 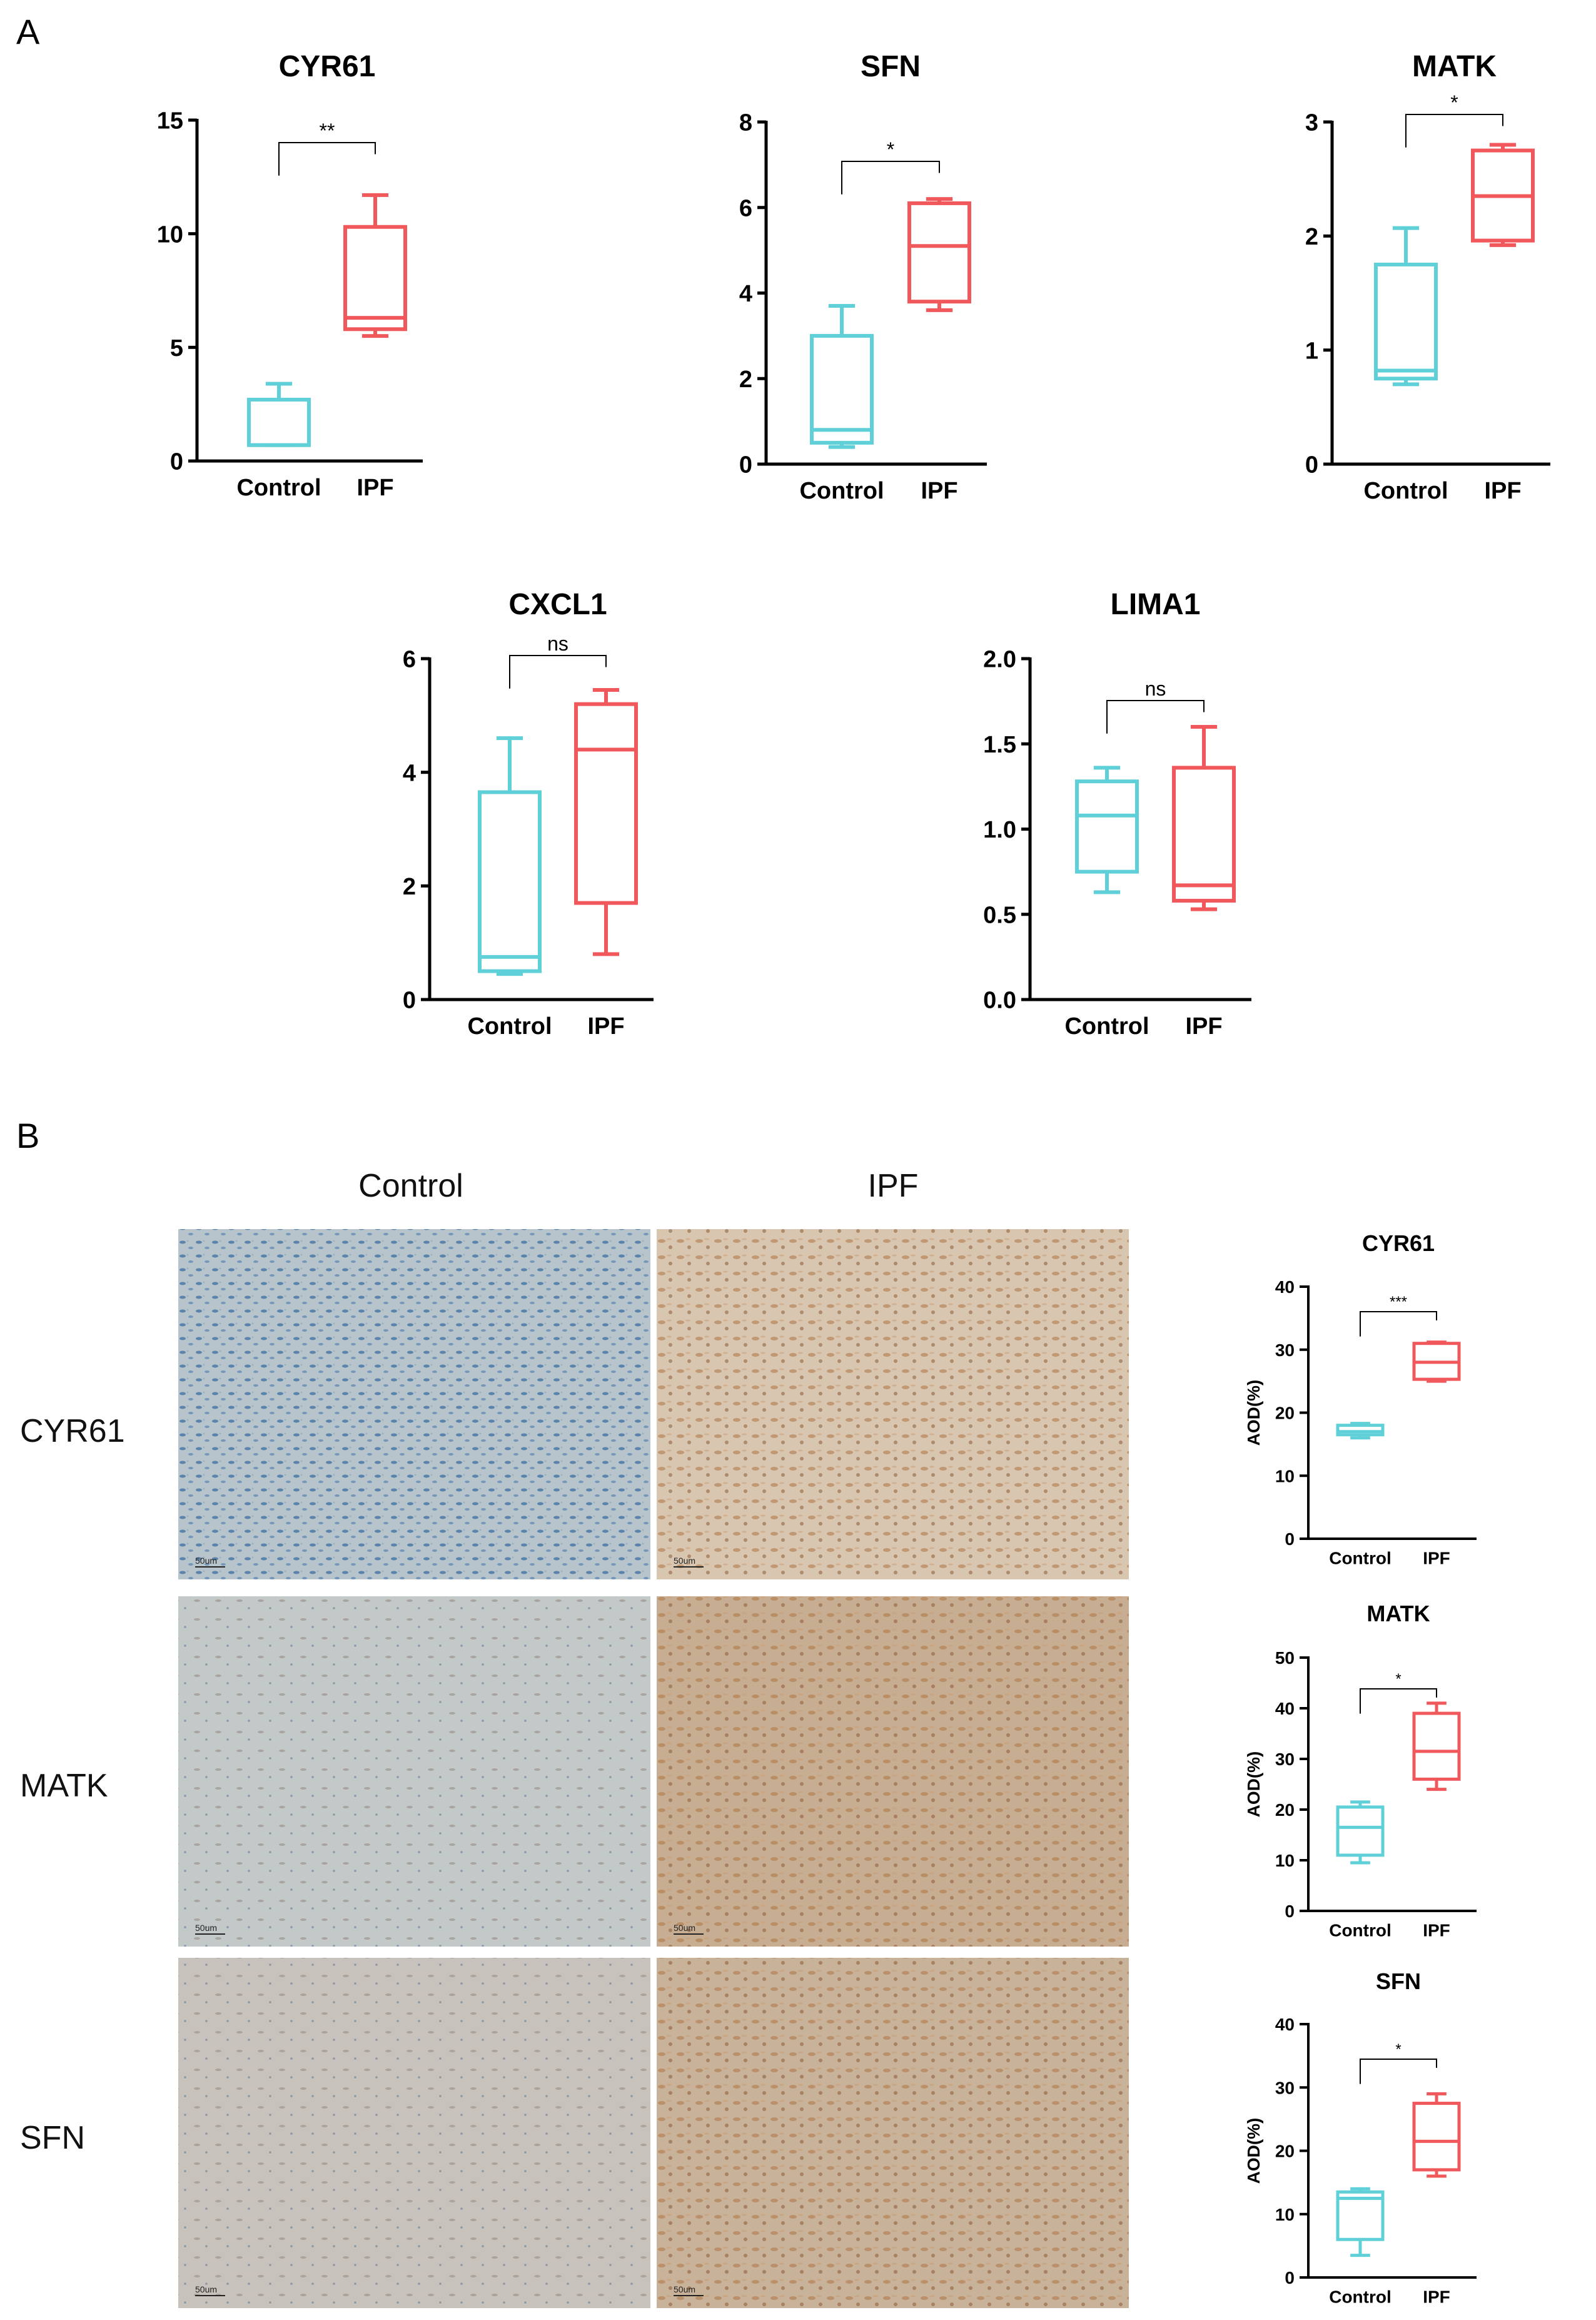 I want to click on y-tick-label: 15, so click(x=170, y=121).